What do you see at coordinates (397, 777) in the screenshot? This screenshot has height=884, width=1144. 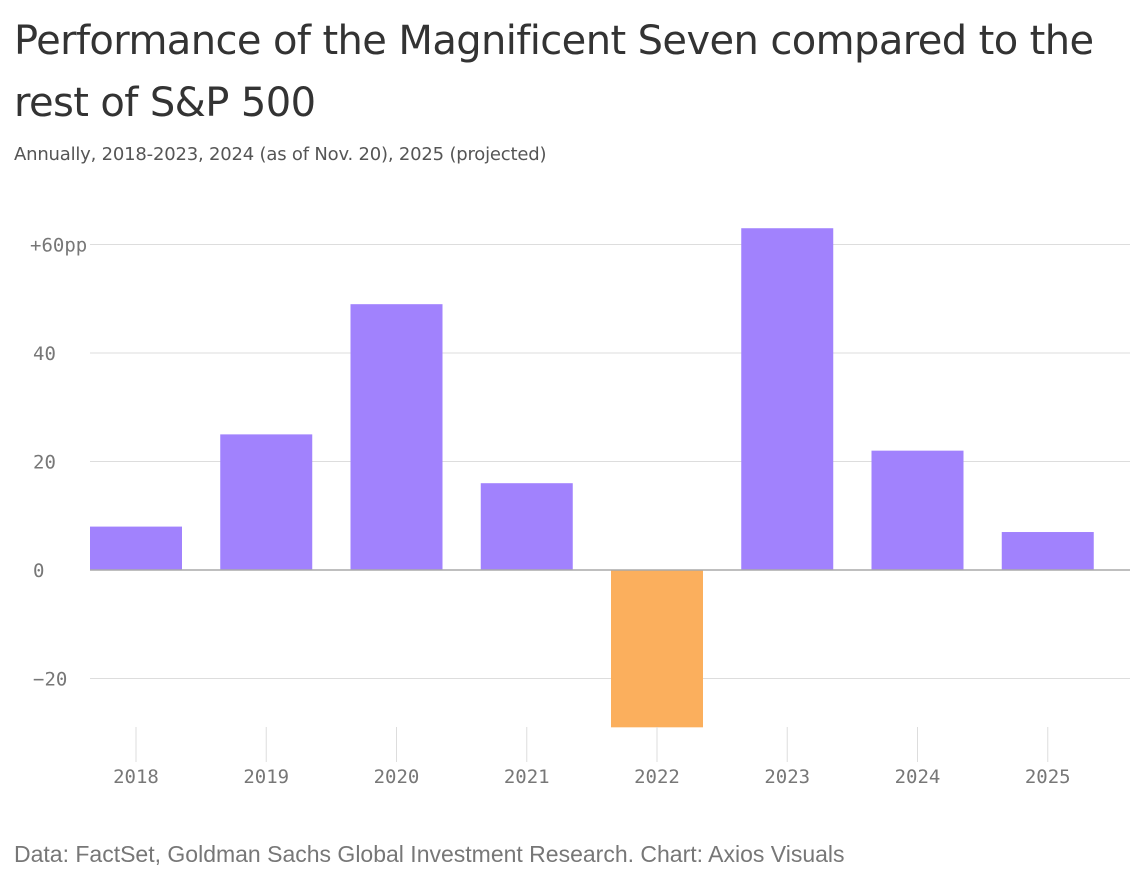 I see `x-tick-label-2020: 2020` at bounding box center [397, 777].